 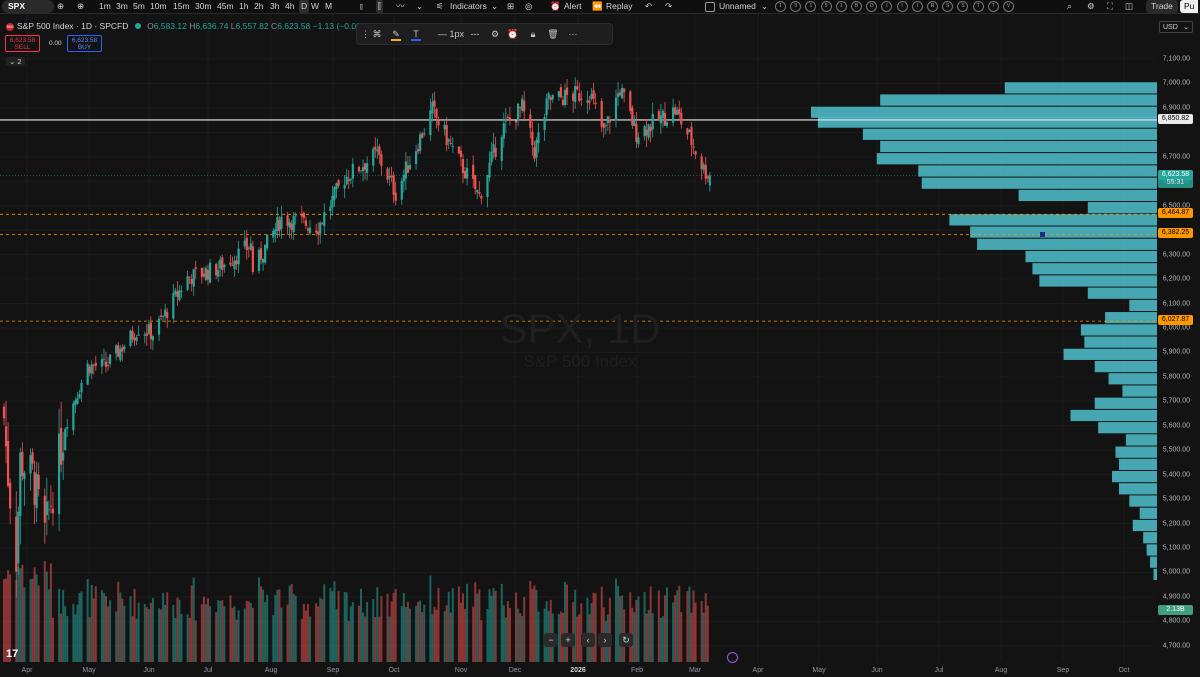 What do you see at coordinates (1008, 6) in the screenshot?
I see `quick-symbol-circle: V` at bounding box center [1008, 6].